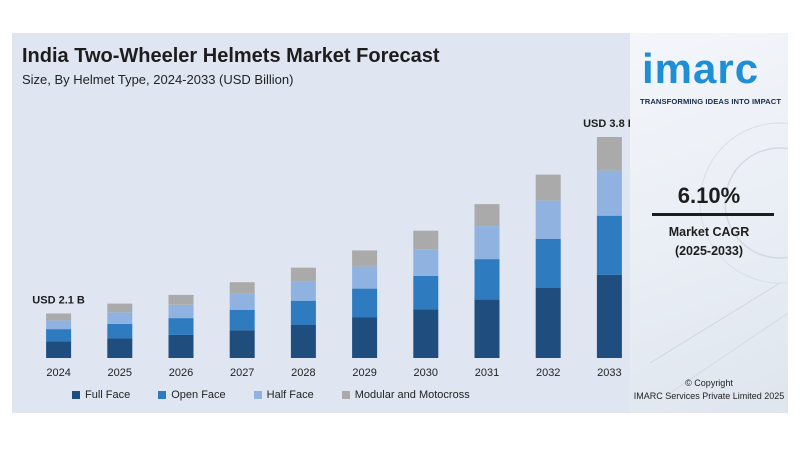  I want to click on bar-segment-2032-modular-and-motocross, so click(548, 187).